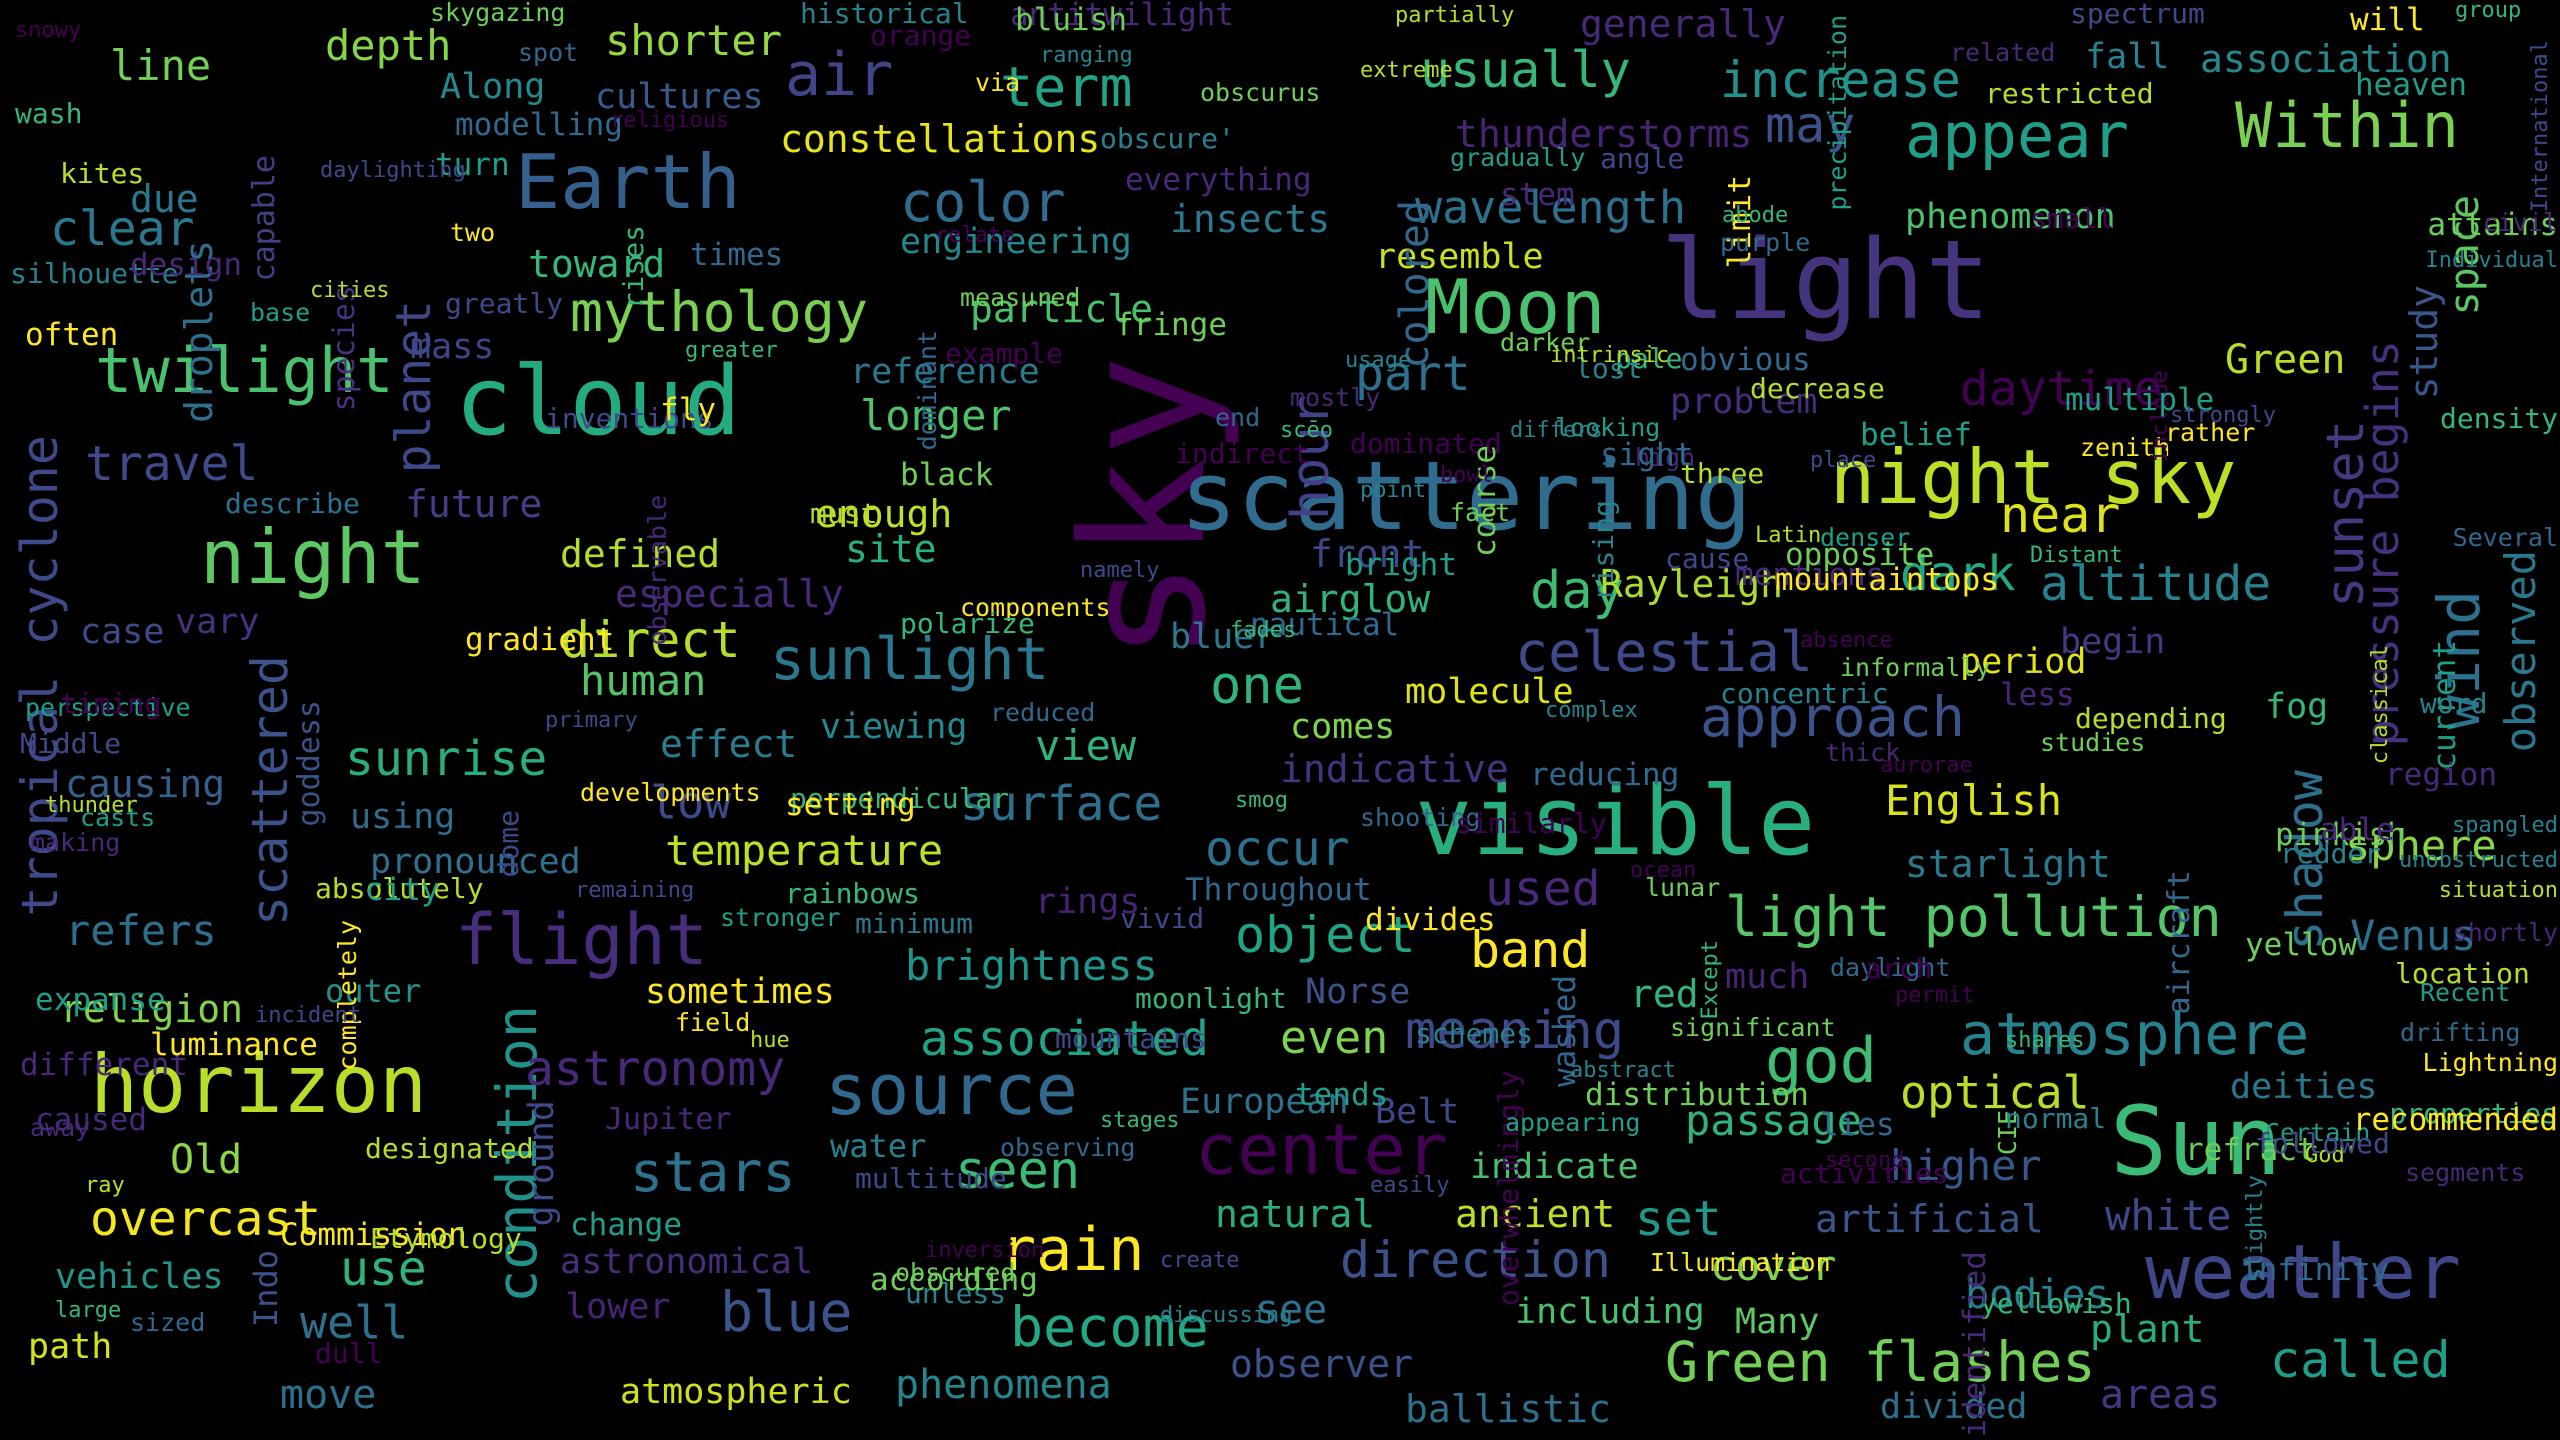  Describe the element at coordinates (947, 475) in the screenshot. I see `small-word-91: black` at that location.